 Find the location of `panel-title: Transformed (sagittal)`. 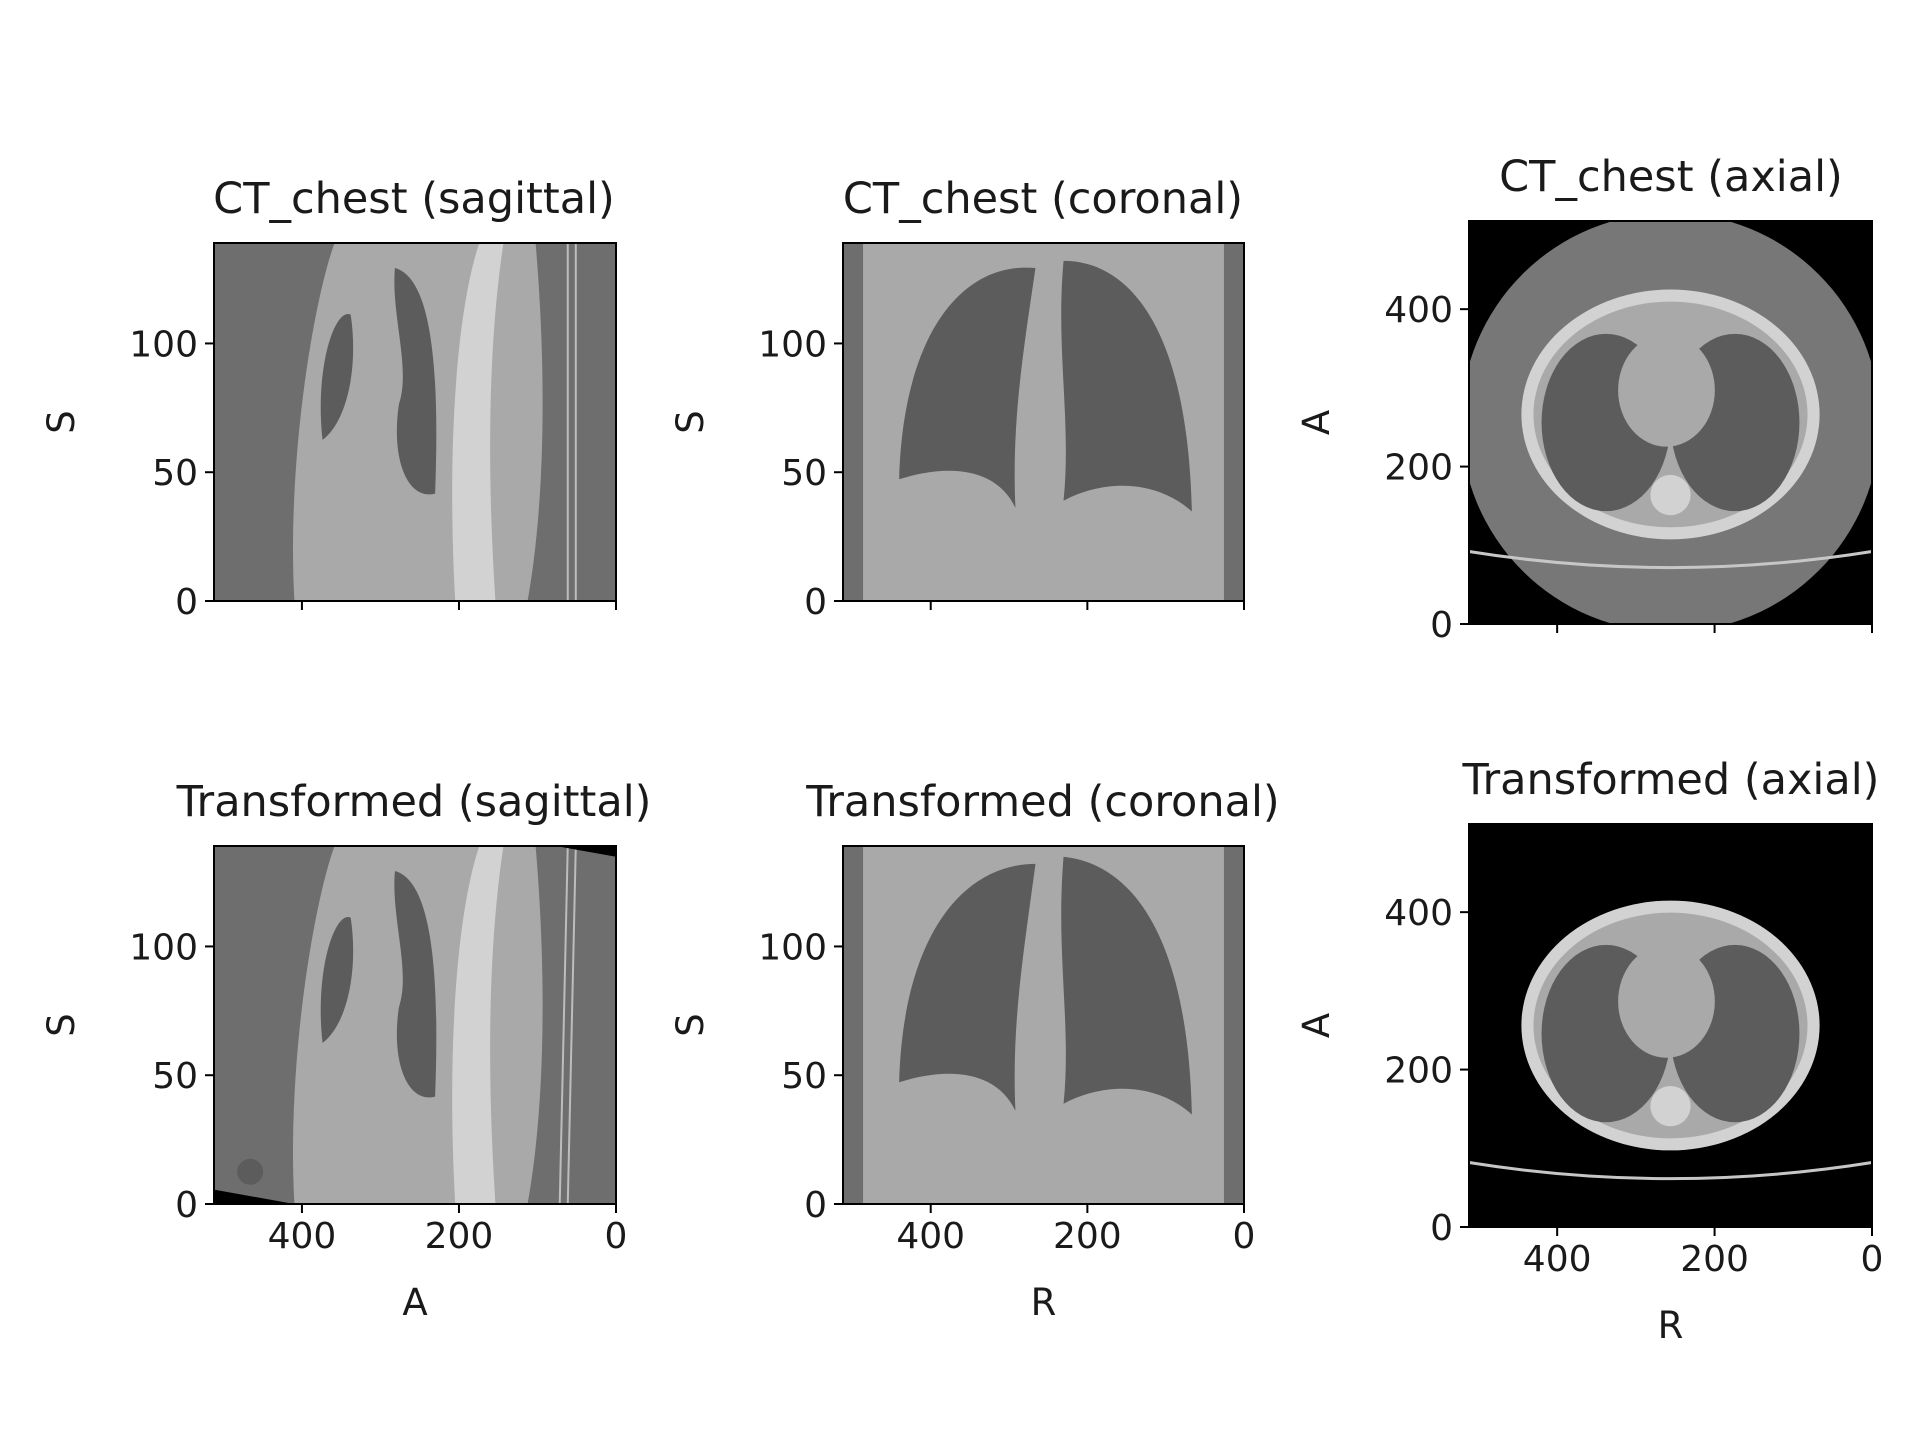

panel-title: Transformed (sagittal) is located at coordinates (414, 802).